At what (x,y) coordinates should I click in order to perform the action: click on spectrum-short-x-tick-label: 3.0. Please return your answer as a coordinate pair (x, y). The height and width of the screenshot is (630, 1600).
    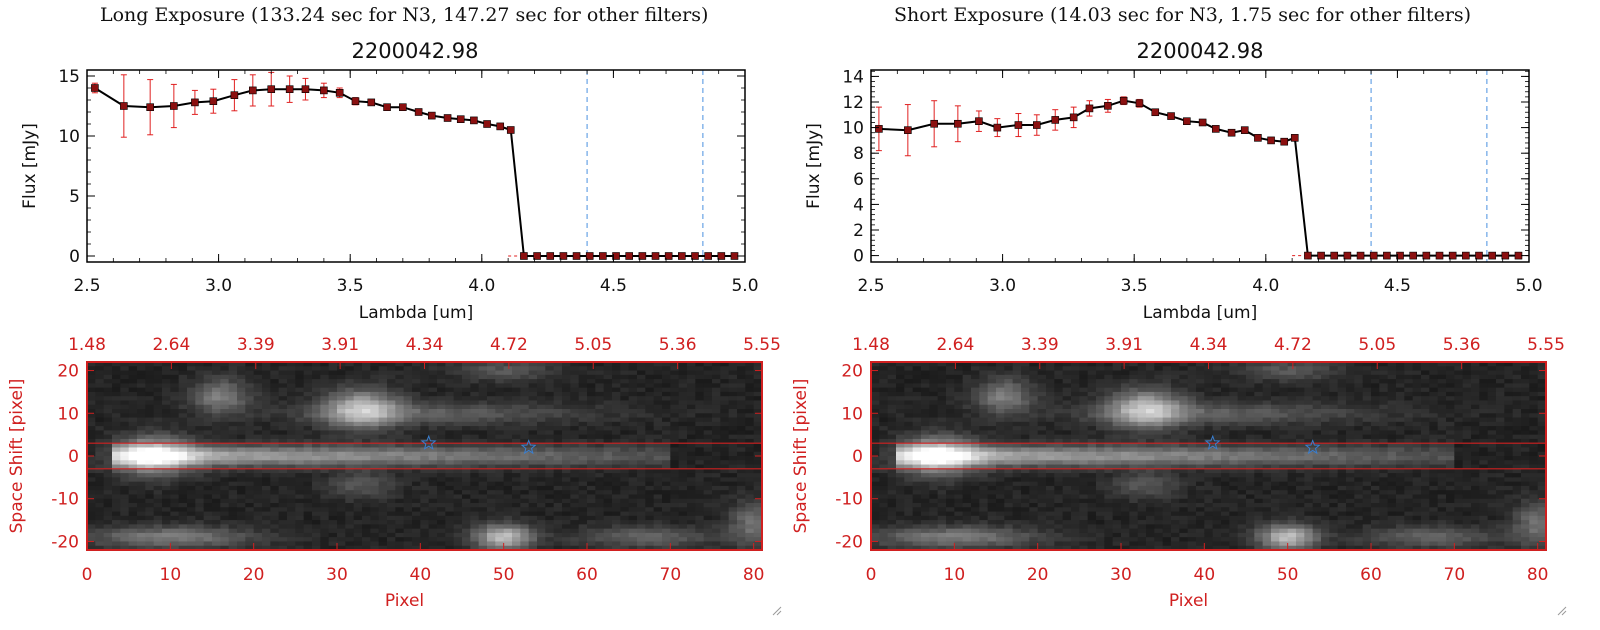
    Looking at the image, I should click on (1002, 286).